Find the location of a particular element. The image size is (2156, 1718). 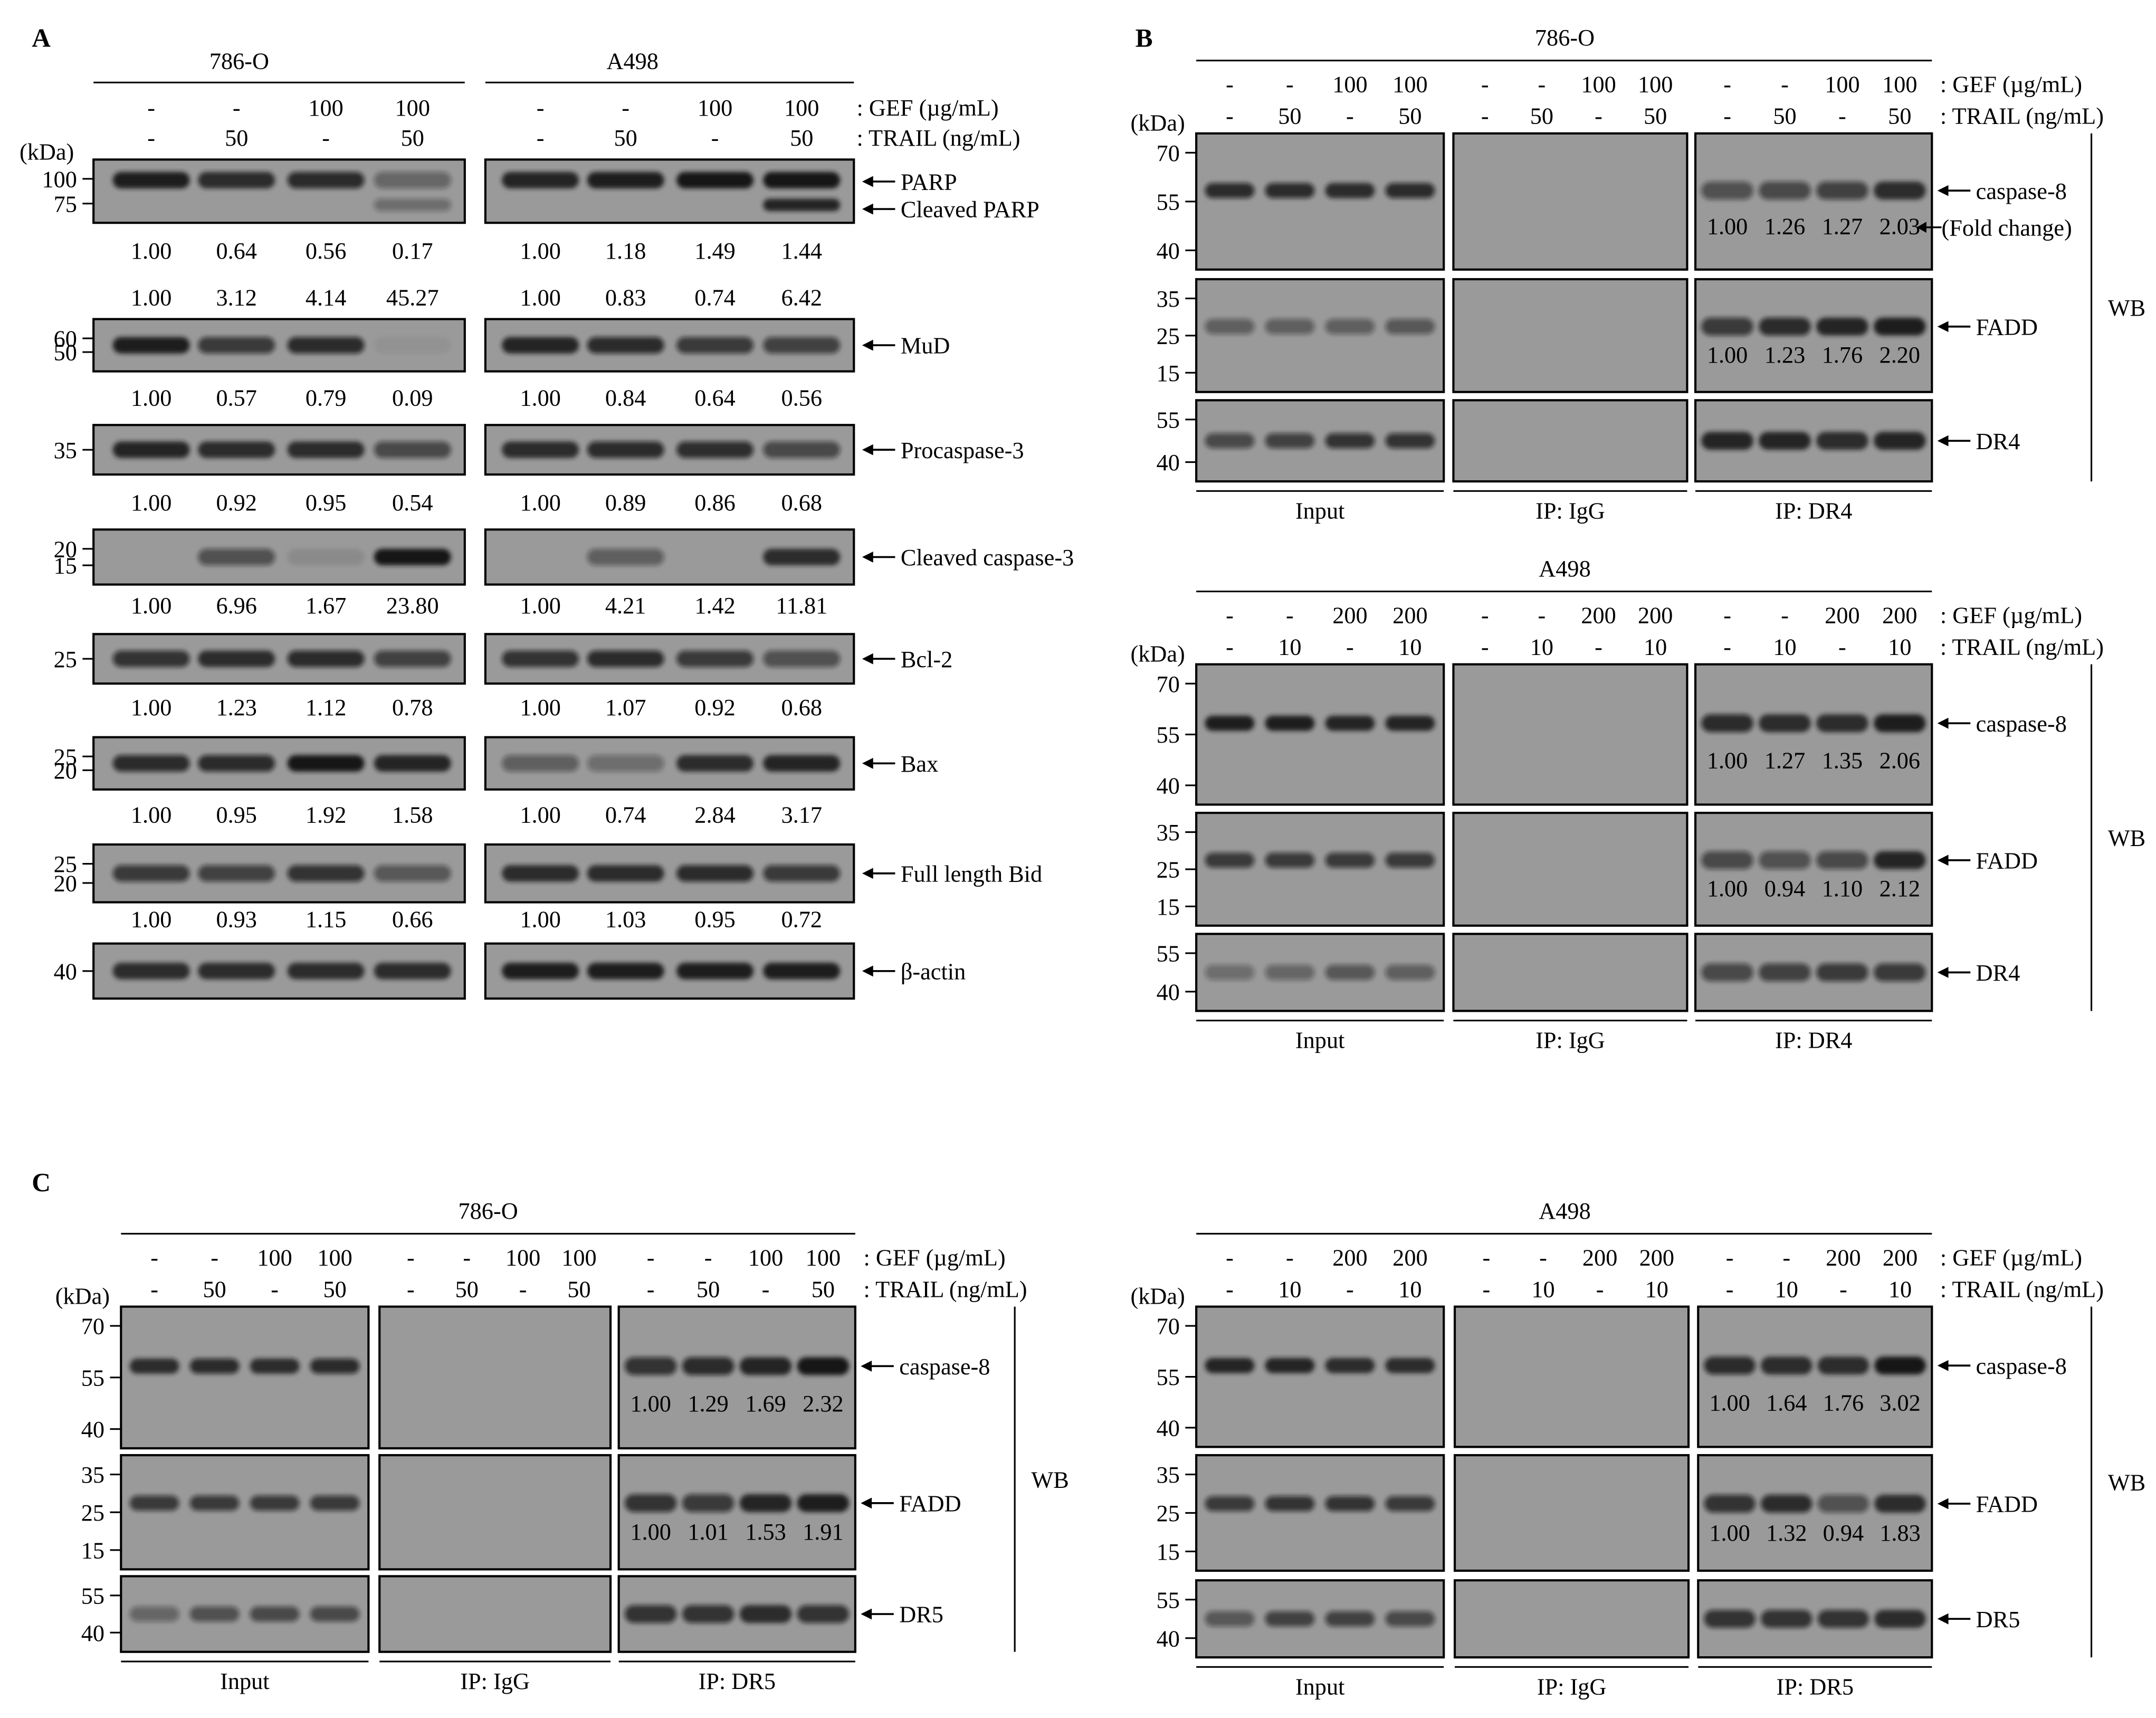

target-label: PARP is located at coordinates (929, 182).